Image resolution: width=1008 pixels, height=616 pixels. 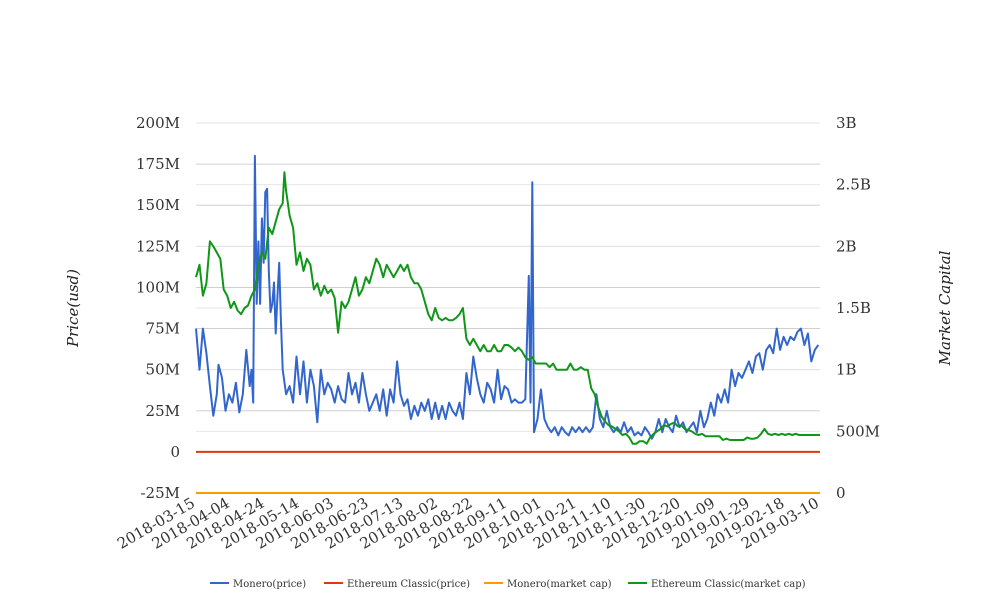 I want to click on legend-item: Ethereum Classic(market cap), so click(x=717, y=584).